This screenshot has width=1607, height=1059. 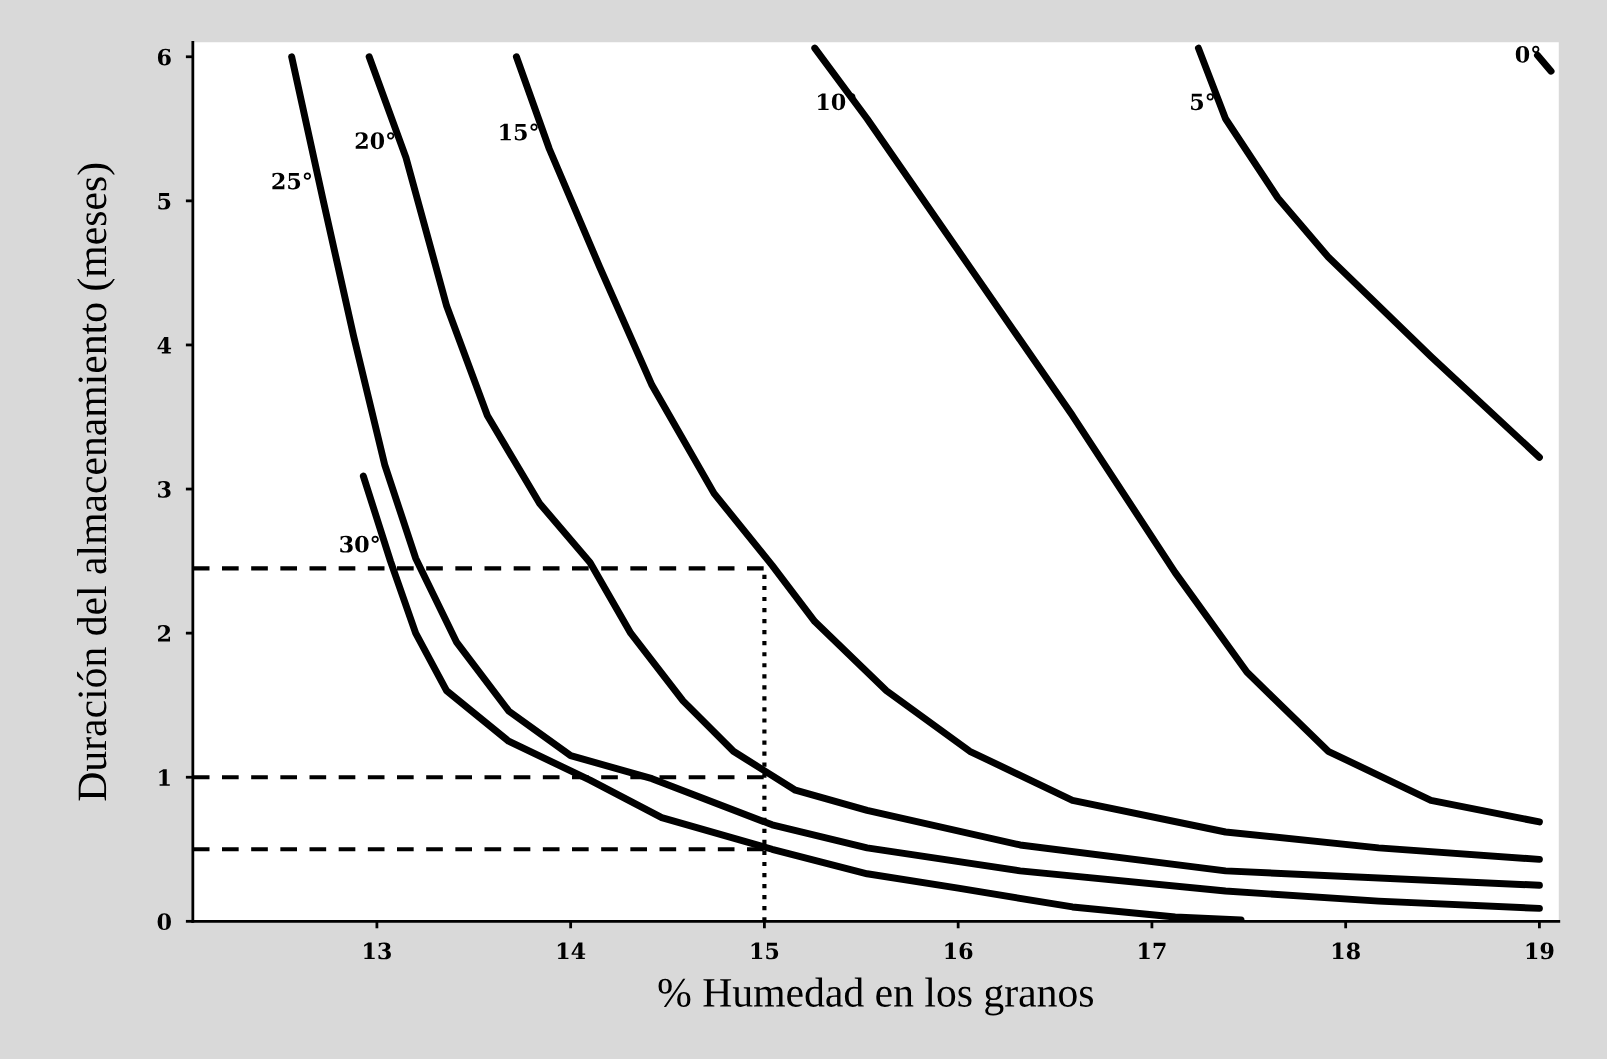 What do you see at coordinates (1346, 951) in the screenshot?
I see `x-tick-label: 18` at bounding box center [1346, 951].